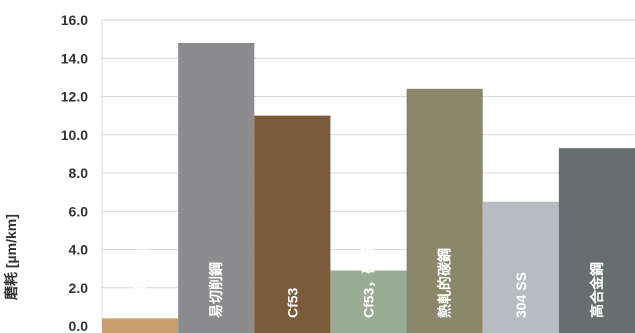 This screenshot has height=333, width=635. What do you see at coordinates (445, 283) in the screenshot?
I see `bar-category-label: 熱軋的碳鋼` at bounding box center [445, 283].